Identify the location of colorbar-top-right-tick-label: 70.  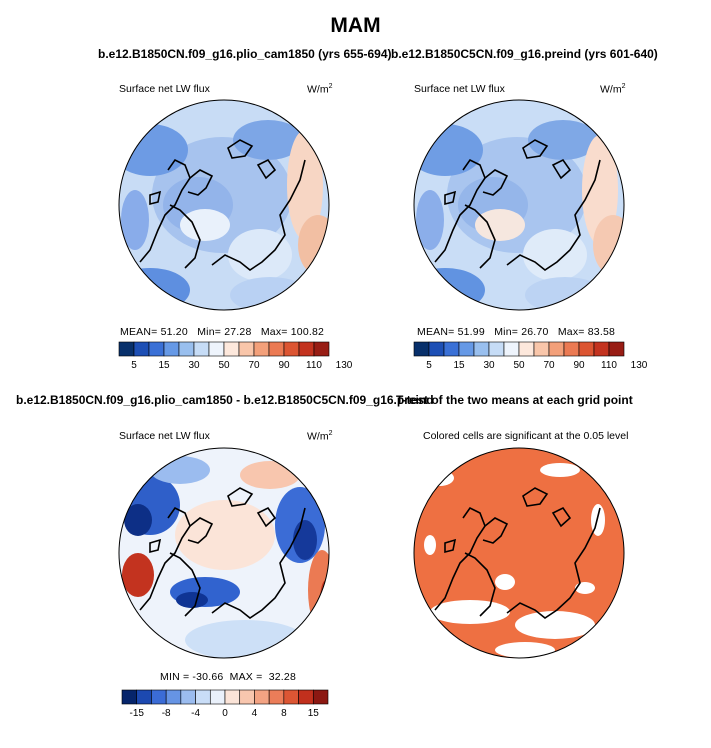
(549, 365).